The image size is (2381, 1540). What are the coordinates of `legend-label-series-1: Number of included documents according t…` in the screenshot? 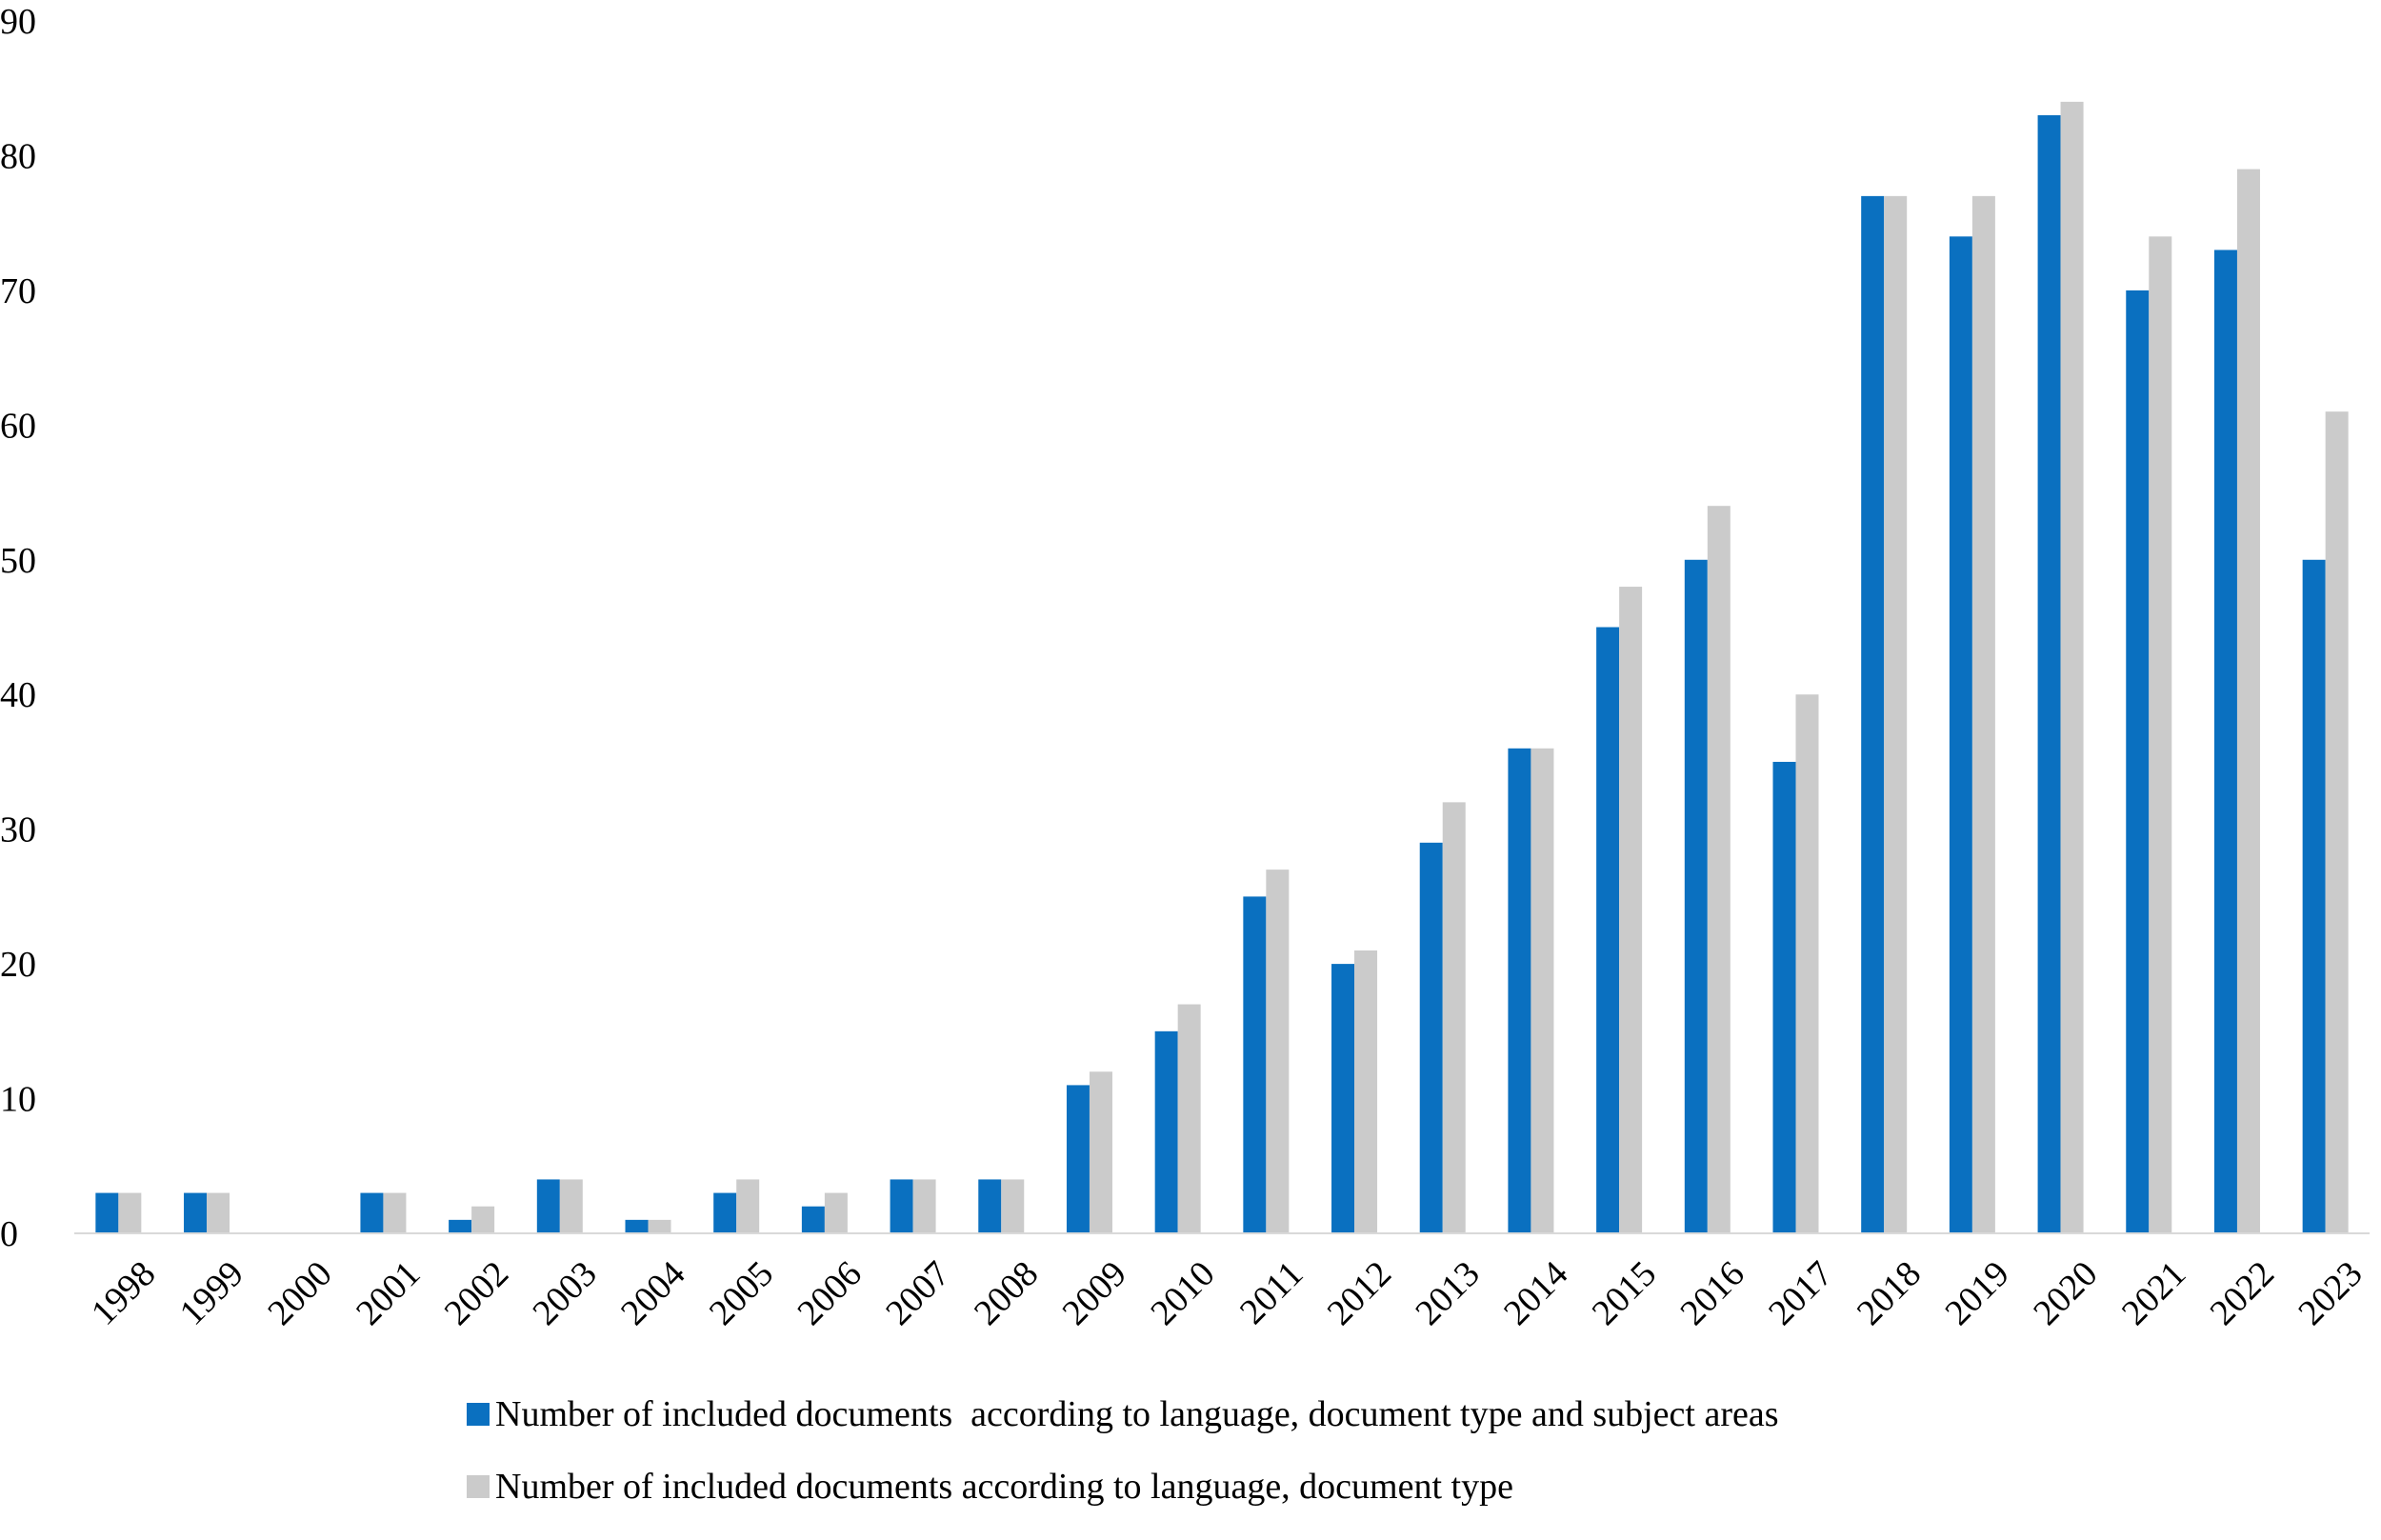 It's located at (1137, 1414).